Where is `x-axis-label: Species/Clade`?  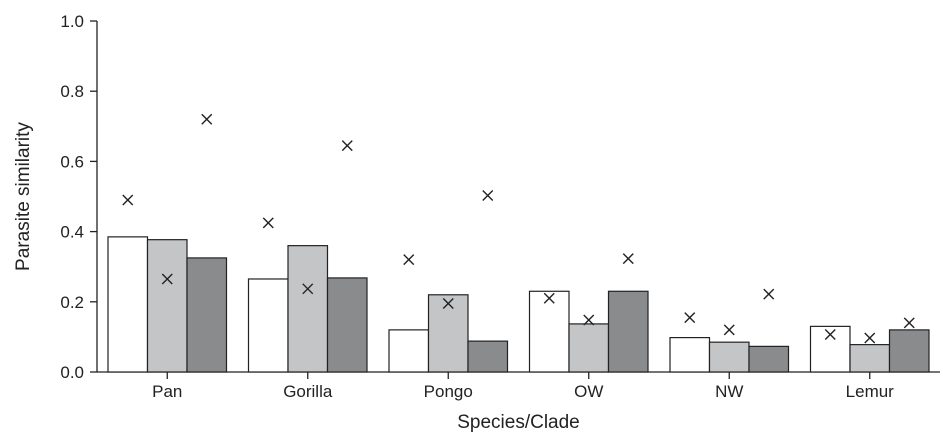 x-axis-label: Species/Clade is located at coordinates (518, 422).